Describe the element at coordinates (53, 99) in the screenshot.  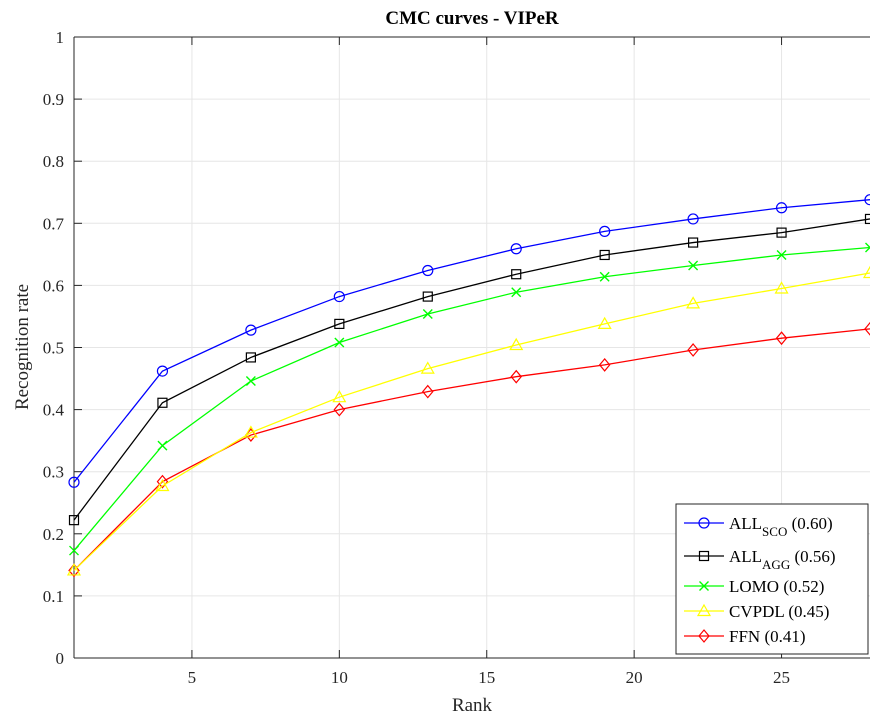
I see `y-tick-label: 0.9` at that location.